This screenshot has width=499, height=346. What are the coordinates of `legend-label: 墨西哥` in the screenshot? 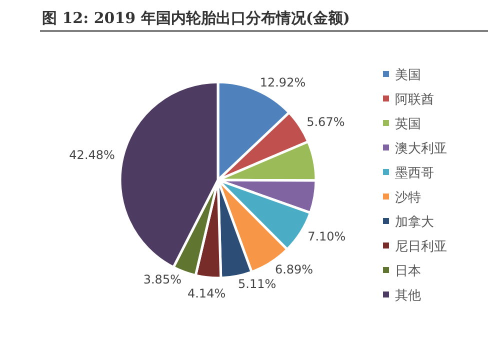 It's located at (414, 173).